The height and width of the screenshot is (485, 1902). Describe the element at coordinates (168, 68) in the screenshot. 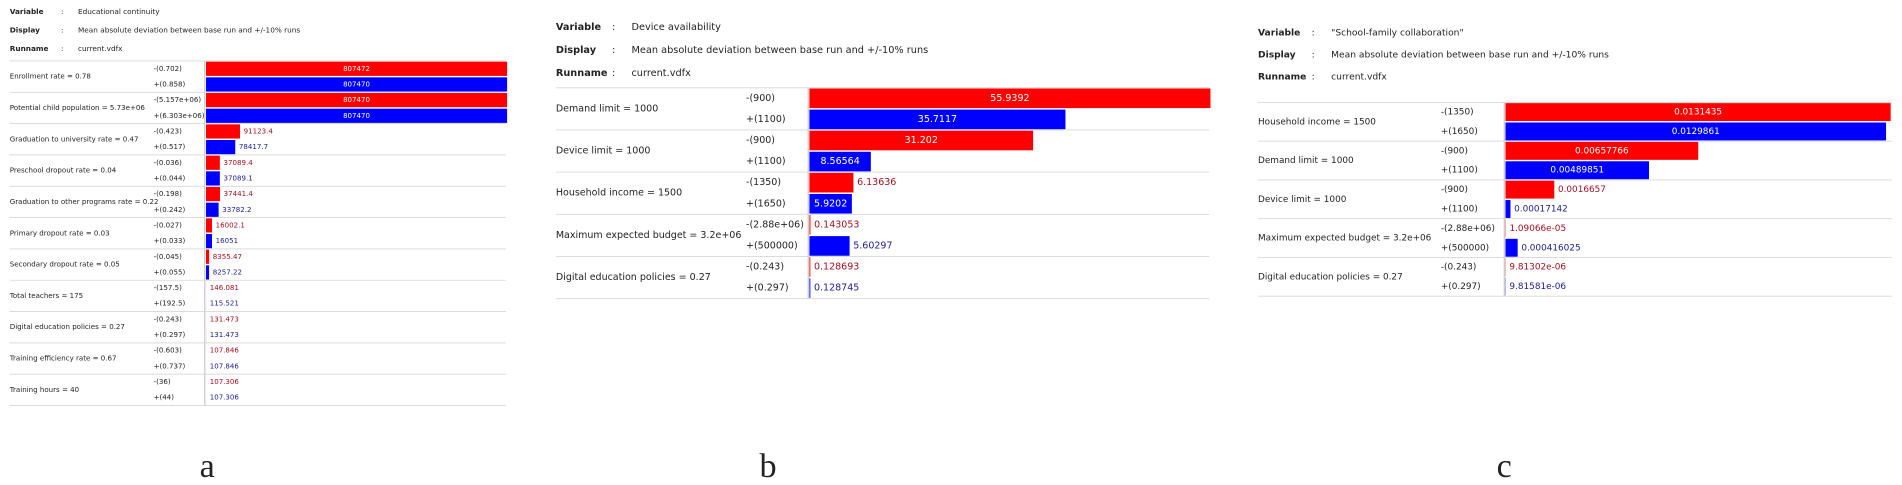

I see `bound-label: -(0.702)` at that location.